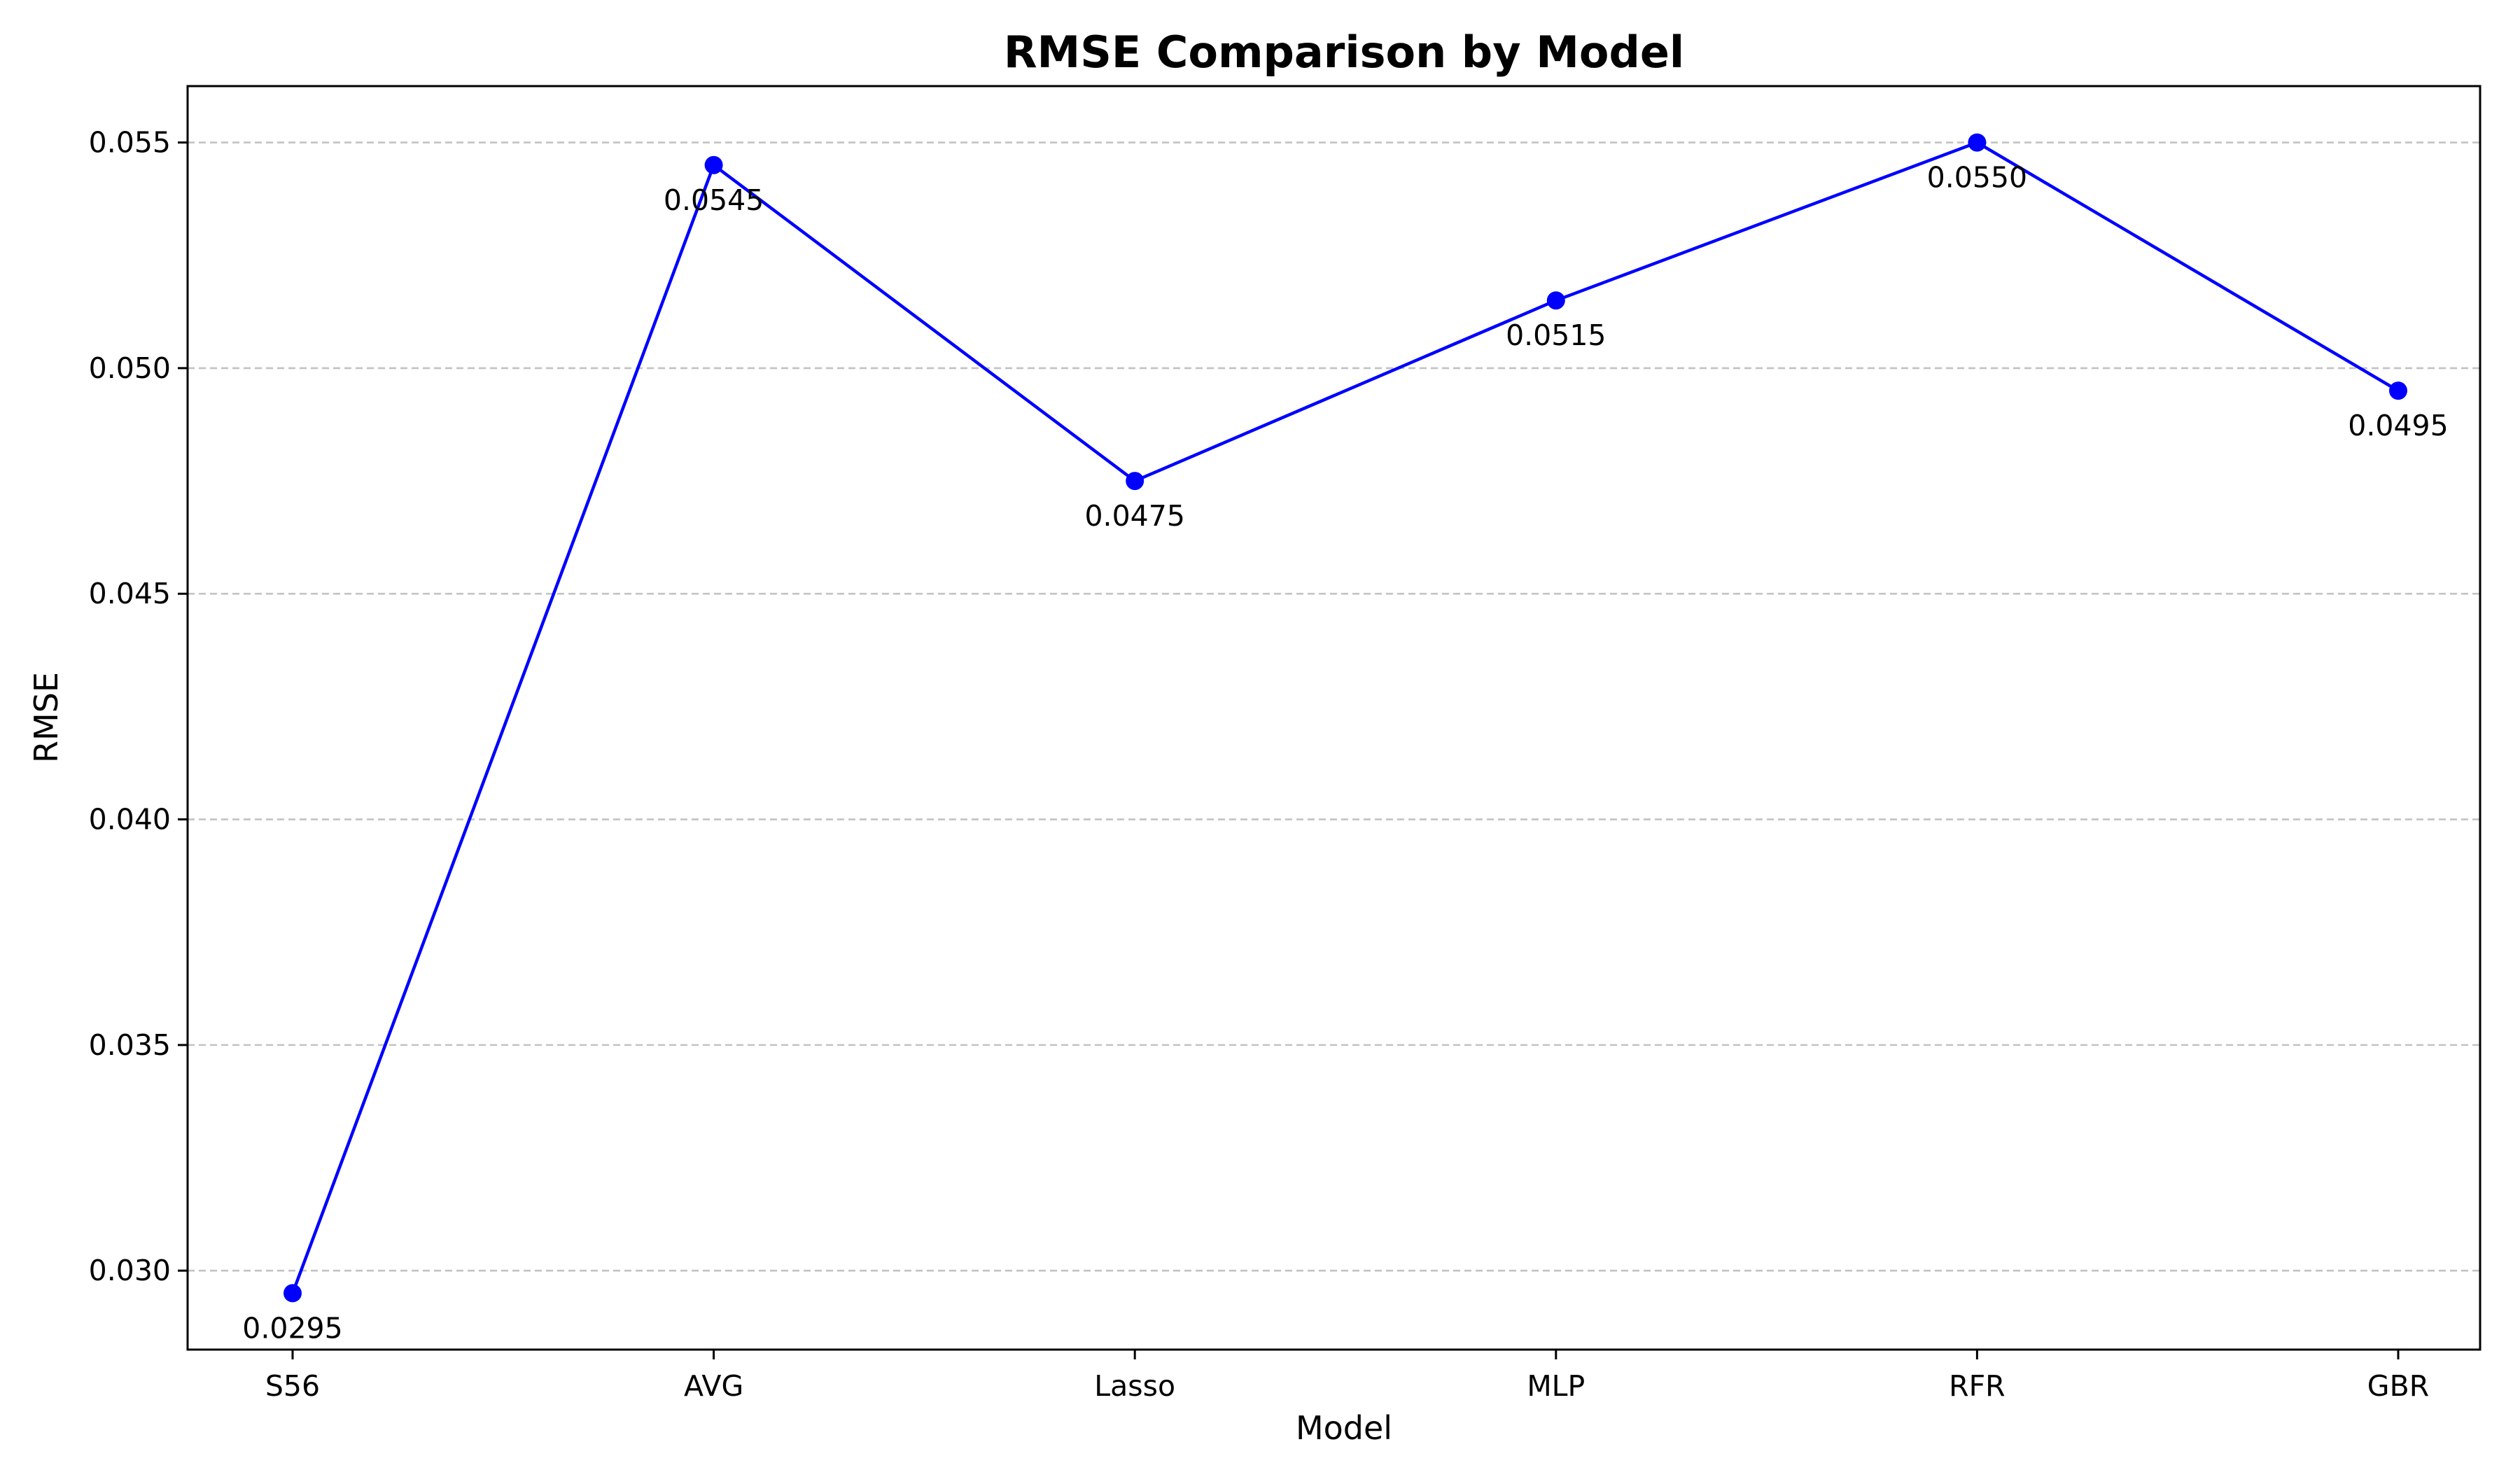 The height and width of the screenshot is (1470, 2520). What do you see at coordinates (1977, 1386) in the screenshot?
I see `x-tick-label-rfr: RFR` at bounding box center [1977, 1386].